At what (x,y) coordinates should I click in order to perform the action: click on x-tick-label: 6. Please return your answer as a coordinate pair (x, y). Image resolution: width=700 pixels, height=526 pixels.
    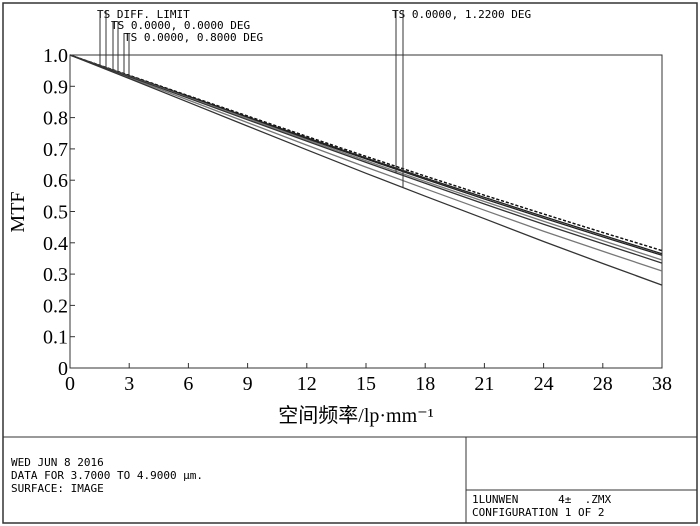
    Looking at the image, I should click on (188, 384).